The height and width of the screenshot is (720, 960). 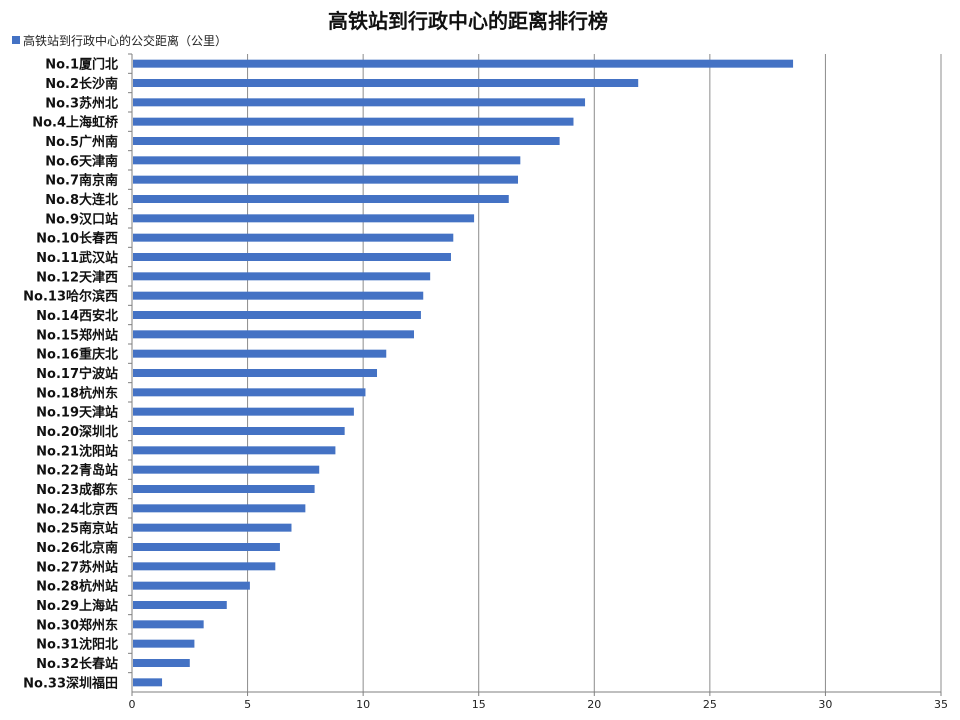 What do you see at coordinates (77, 529) in the screenshot?
I see `category-label: No.25南京站` at bounding box center [77, 529].